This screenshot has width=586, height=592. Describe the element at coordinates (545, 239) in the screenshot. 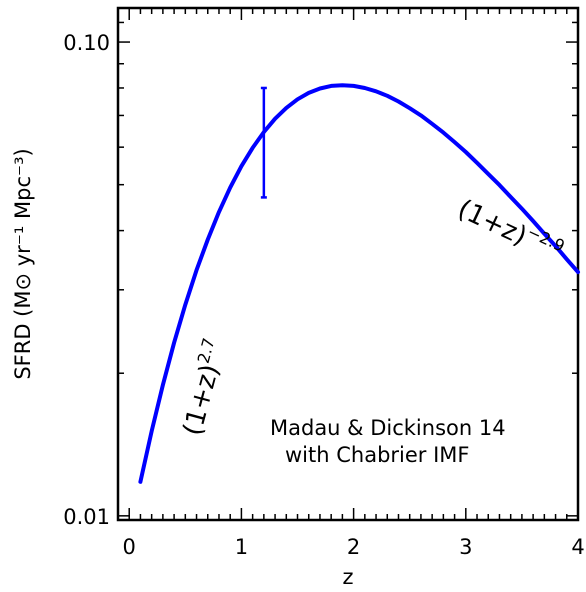

I see `high-z-slope-exponent: −2.9` at that location.